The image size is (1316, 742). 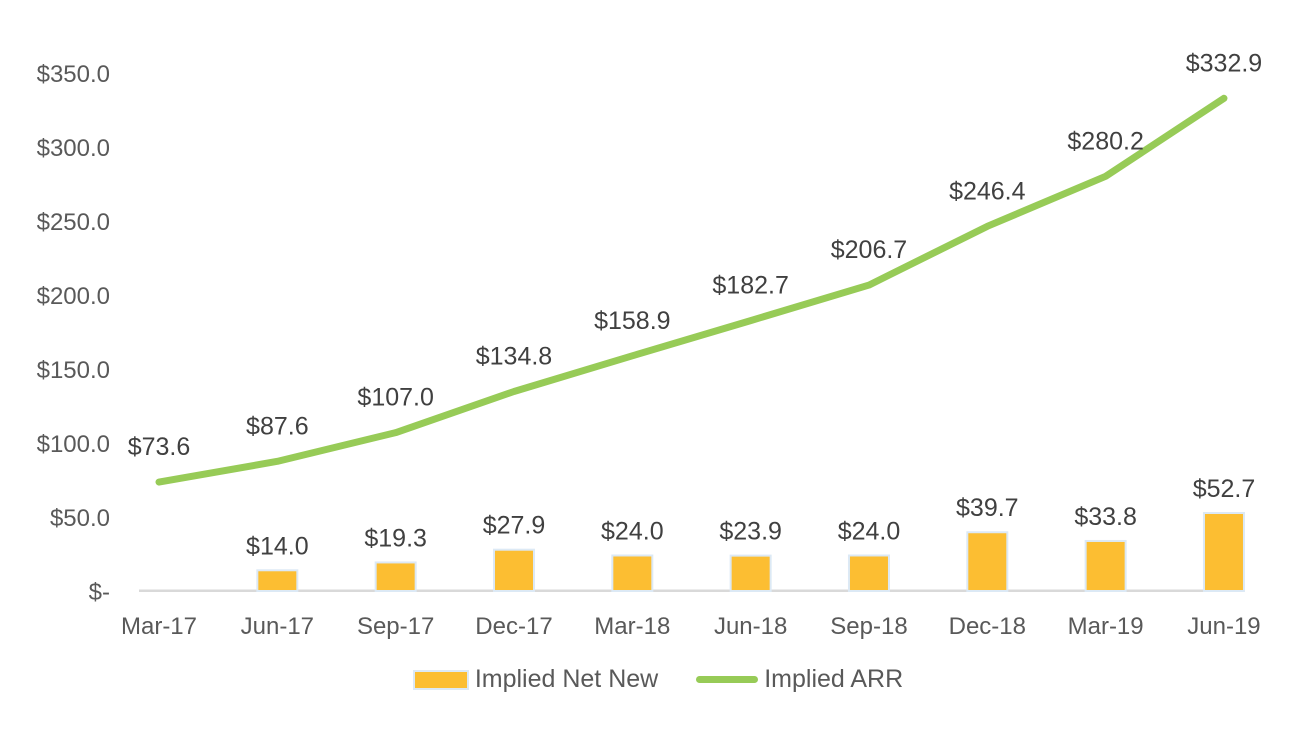 What do you see at coordinates (73, 222) in the screenshot?
I see `y-tick-label: $250.0` at bounding box center [73, 222].